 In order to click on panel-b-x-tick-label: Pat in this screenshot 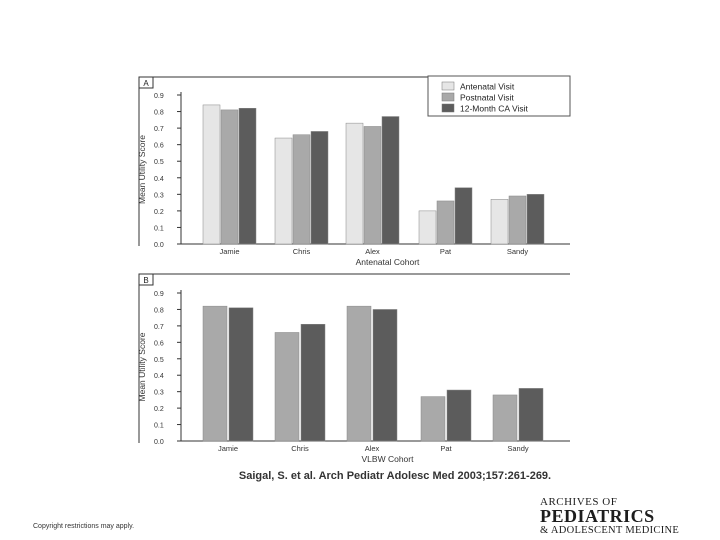, I will do `click(446, 448)`.